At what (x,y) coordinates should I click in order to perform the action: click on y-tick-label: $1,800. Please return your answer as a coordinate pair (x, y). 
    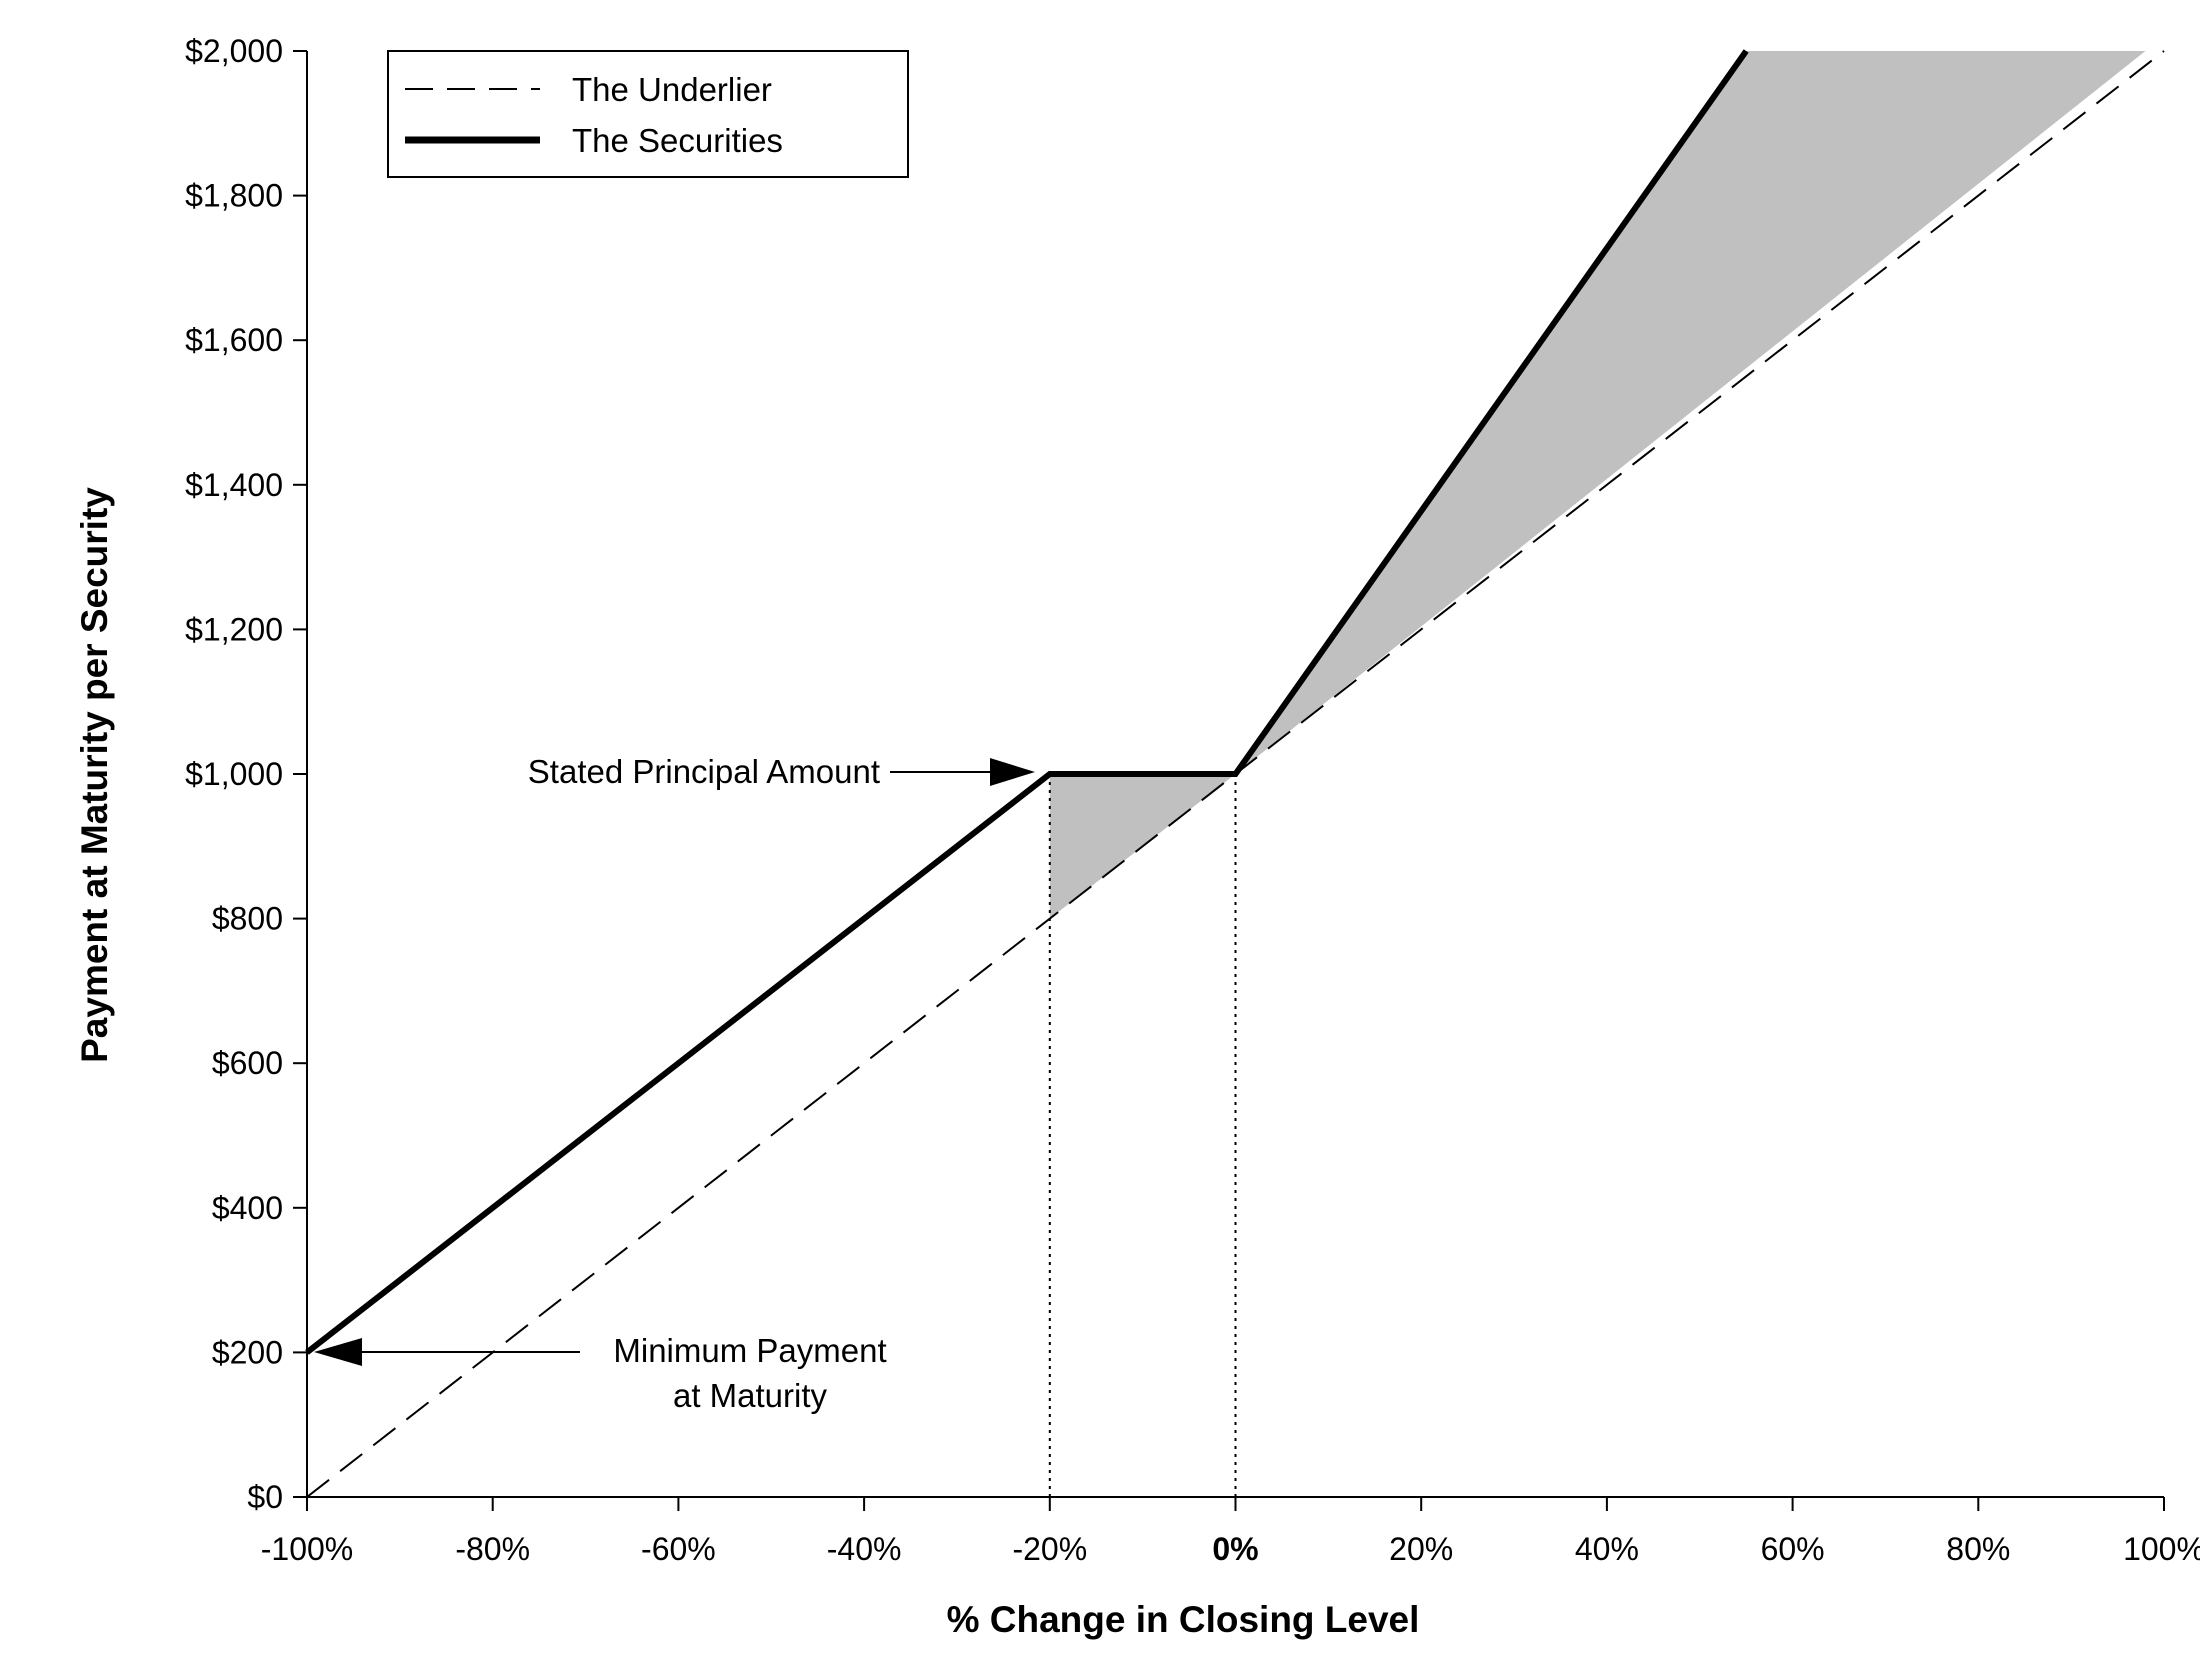
    Looking at the image, I should click on (234, 196).